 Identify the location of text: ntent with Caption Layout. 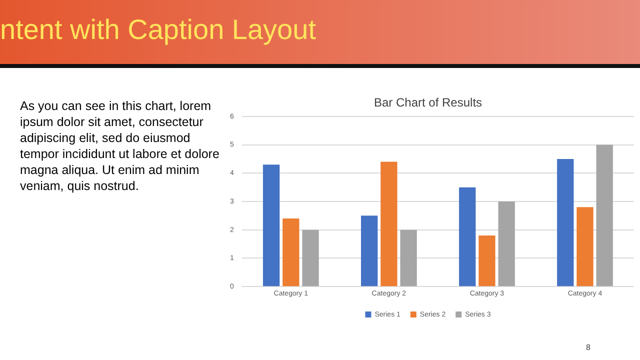
(158, 30).